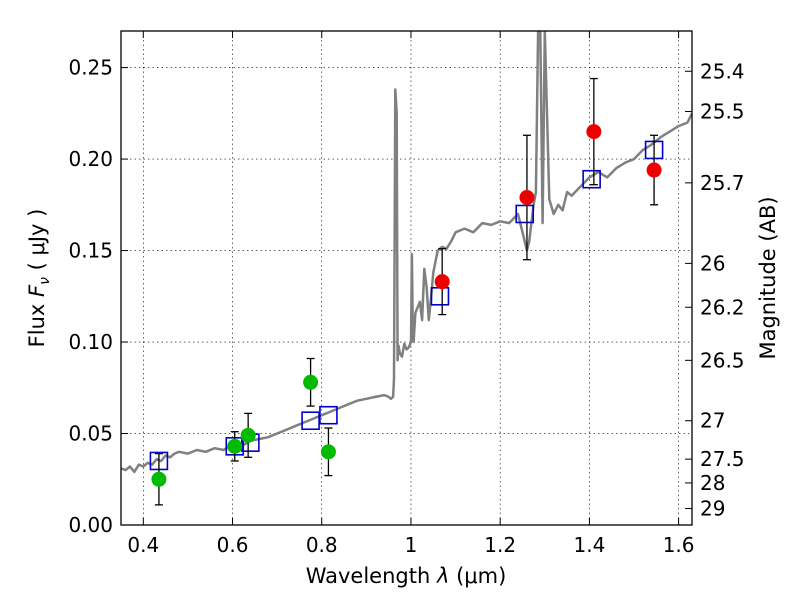  I want to click on x-tick-label: 0.4, so click(143, 545).